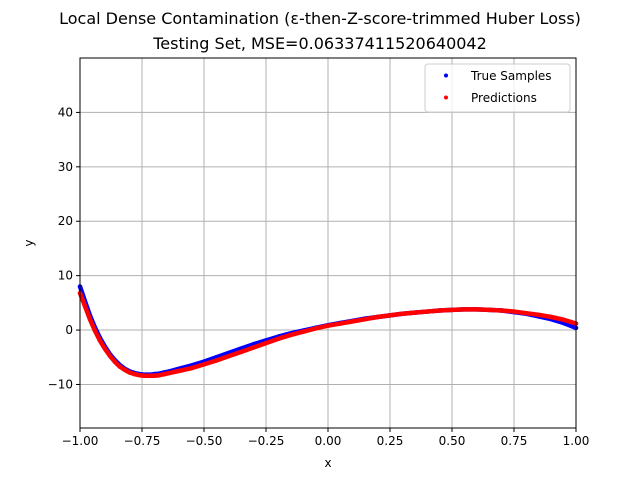  What do you see at coordinates (504, 98) in the screenshot?
I see `legend-label-predictions: Predictions` at bounding box center [504, 98].